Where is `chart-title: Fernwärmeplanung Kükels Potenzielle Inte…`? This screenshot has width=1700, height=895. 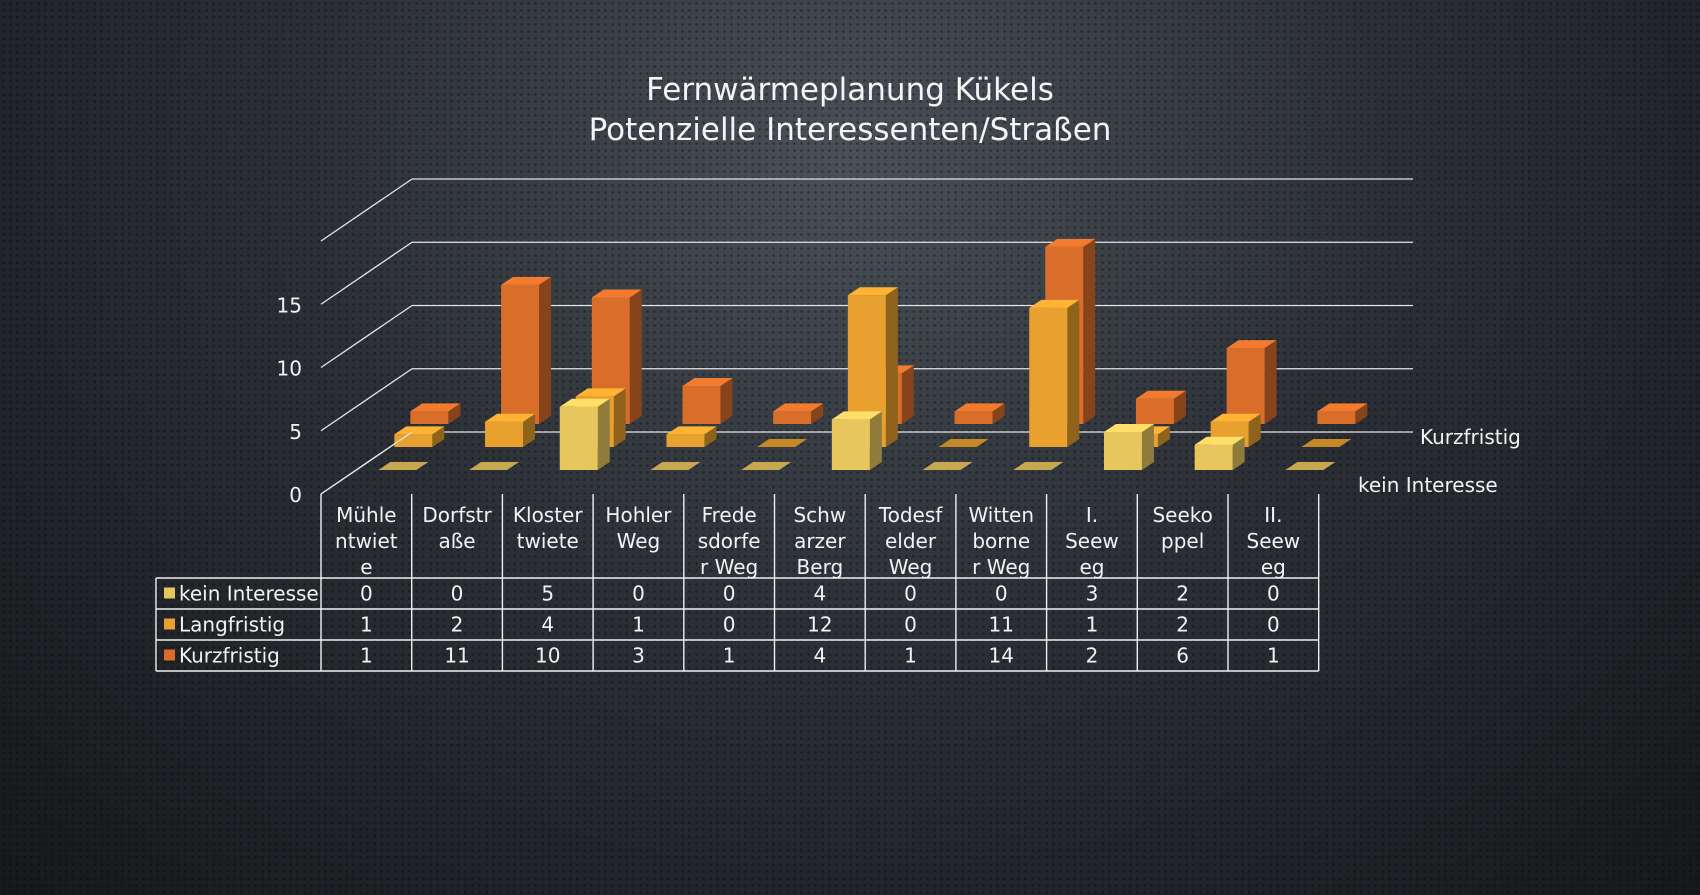 chart-title: Fernwärmeplanung Kükels Potenzielle Inte… is located at coordinates (850, 110).